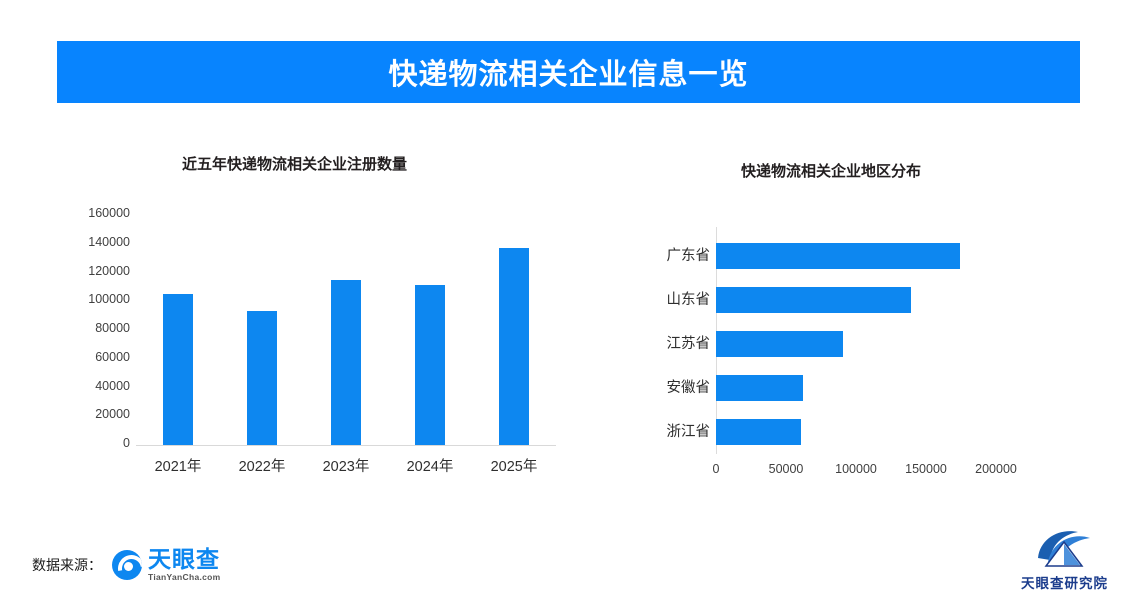  What do you see at coordinates (262, 467) in the screenshot?
I see `x-tick-label: 2022年` at bounding box center [262, 467].